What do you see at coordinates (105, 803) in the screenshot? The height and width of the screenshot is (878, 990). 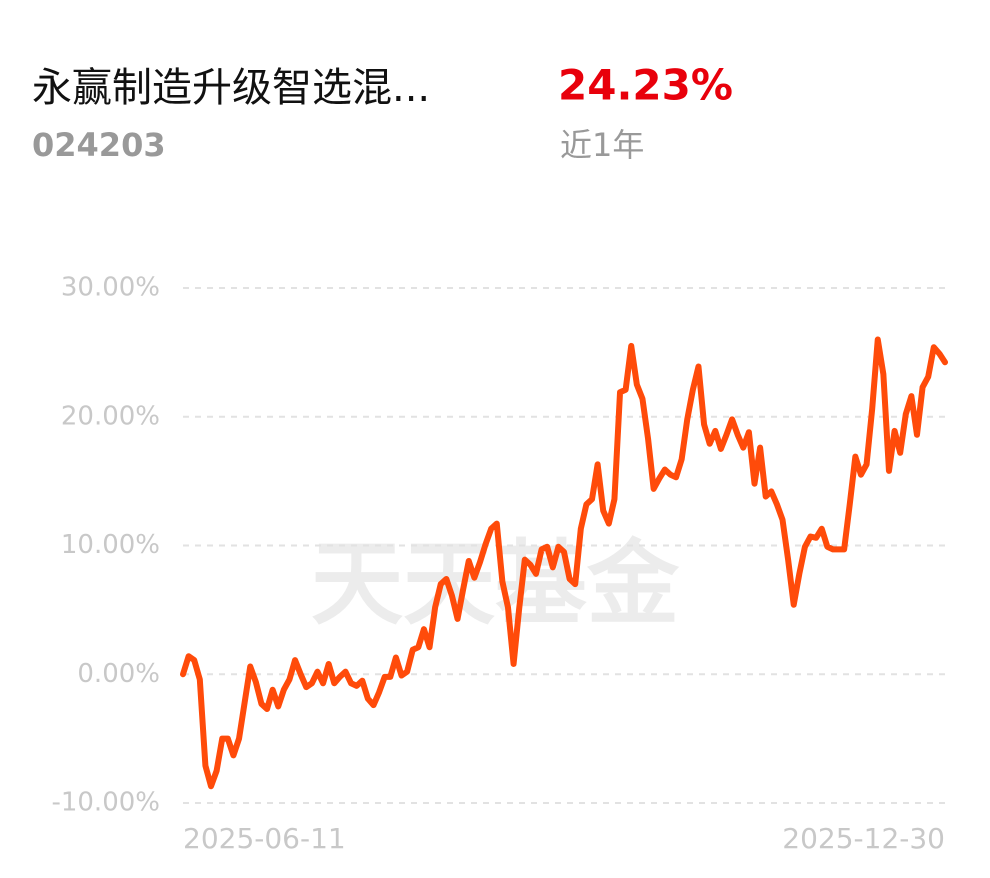 I see `y-tick-label: -10.00%` at bounding box center [105, 803].